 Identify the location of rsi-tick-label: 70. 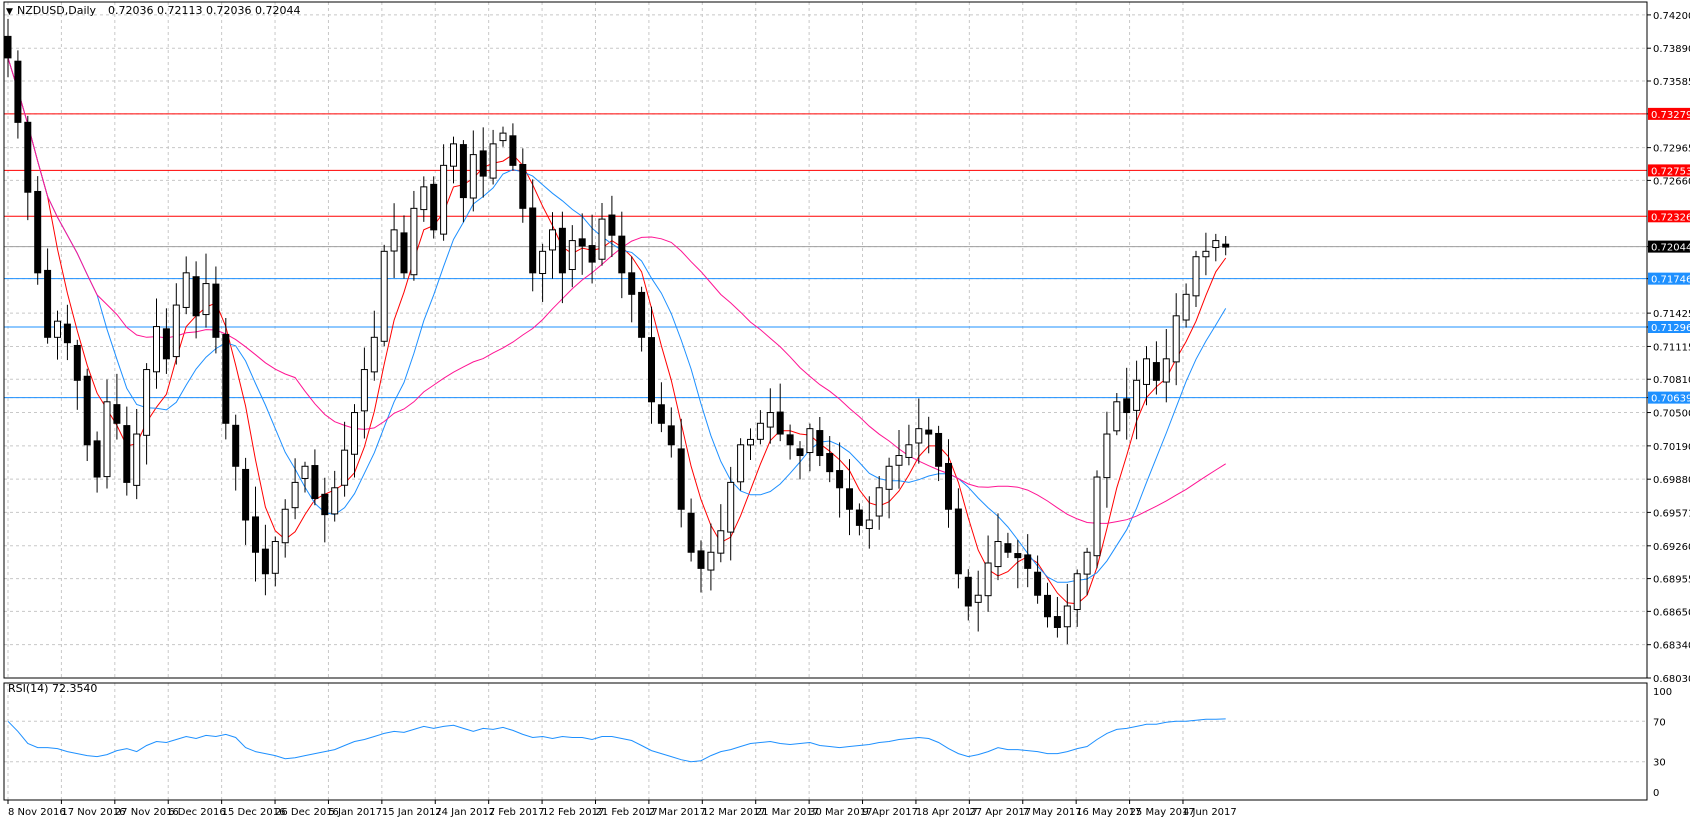
(1659, 722).